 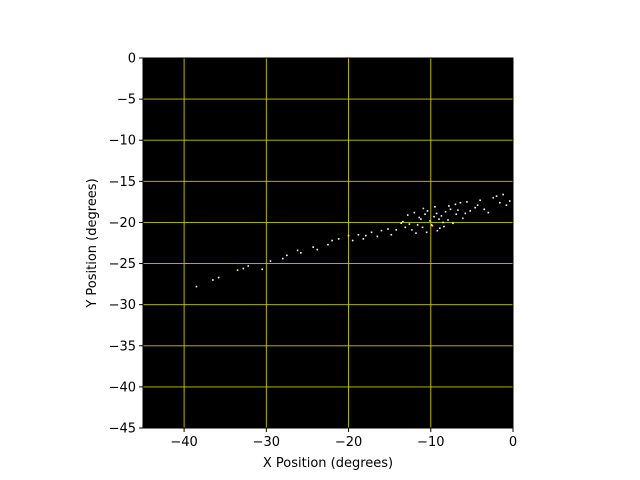 What do you see at coordinates (122, 223) in the screenshot?
I see `y-tick-label: −20` at bounding box center [122, 223].